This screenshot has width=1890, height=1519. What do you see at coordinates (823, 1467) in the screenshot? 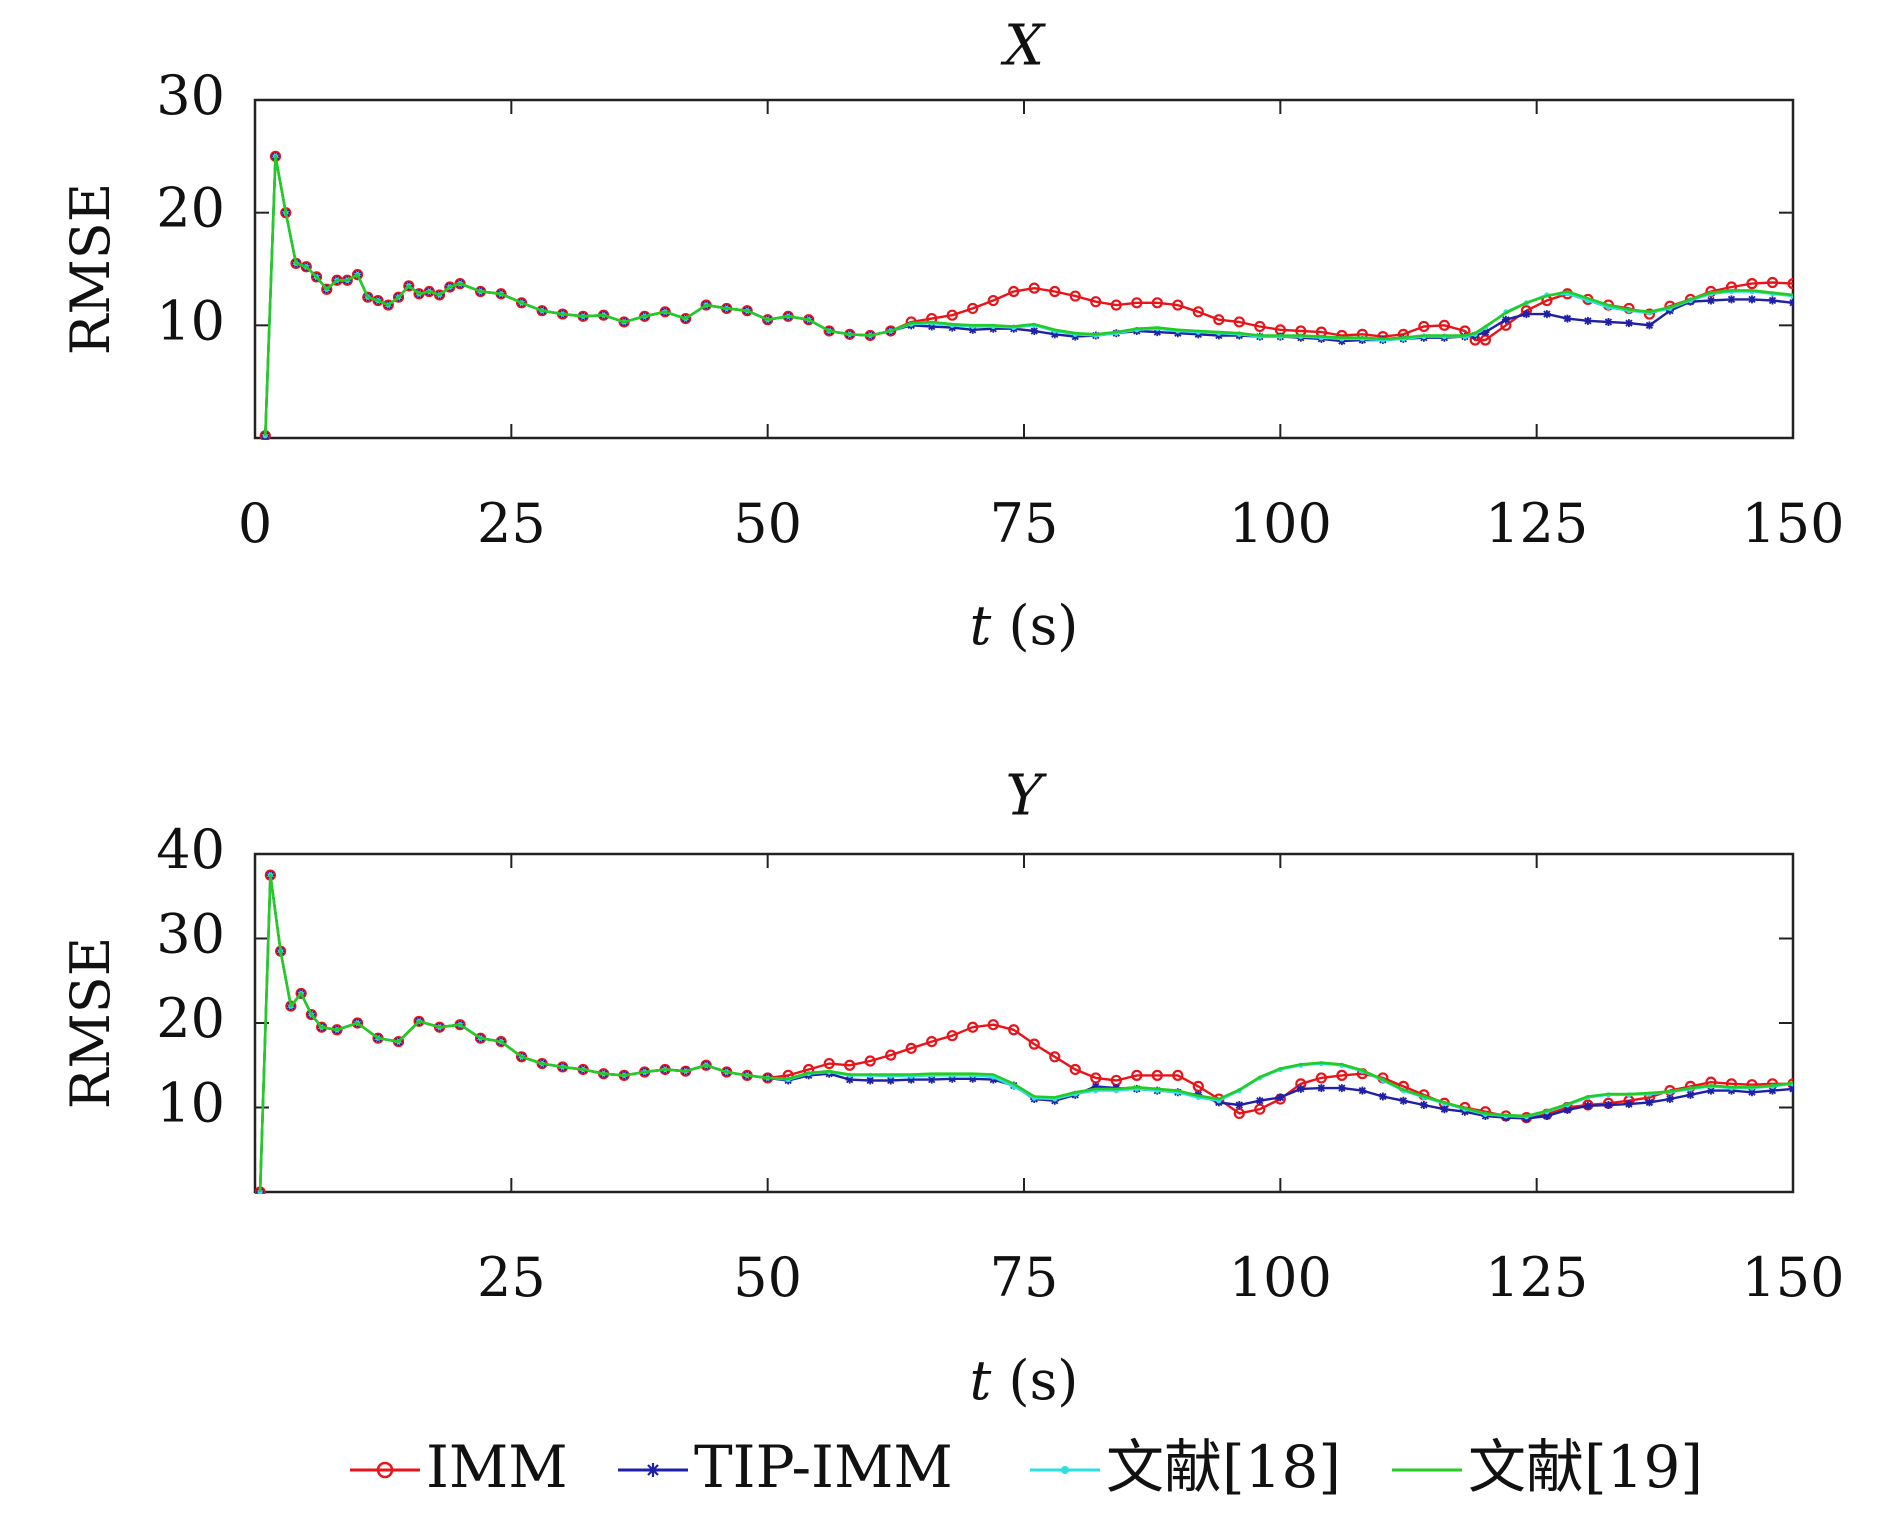
I see `legend-label: TIP-IMM` at bounding box center [823, 1467].